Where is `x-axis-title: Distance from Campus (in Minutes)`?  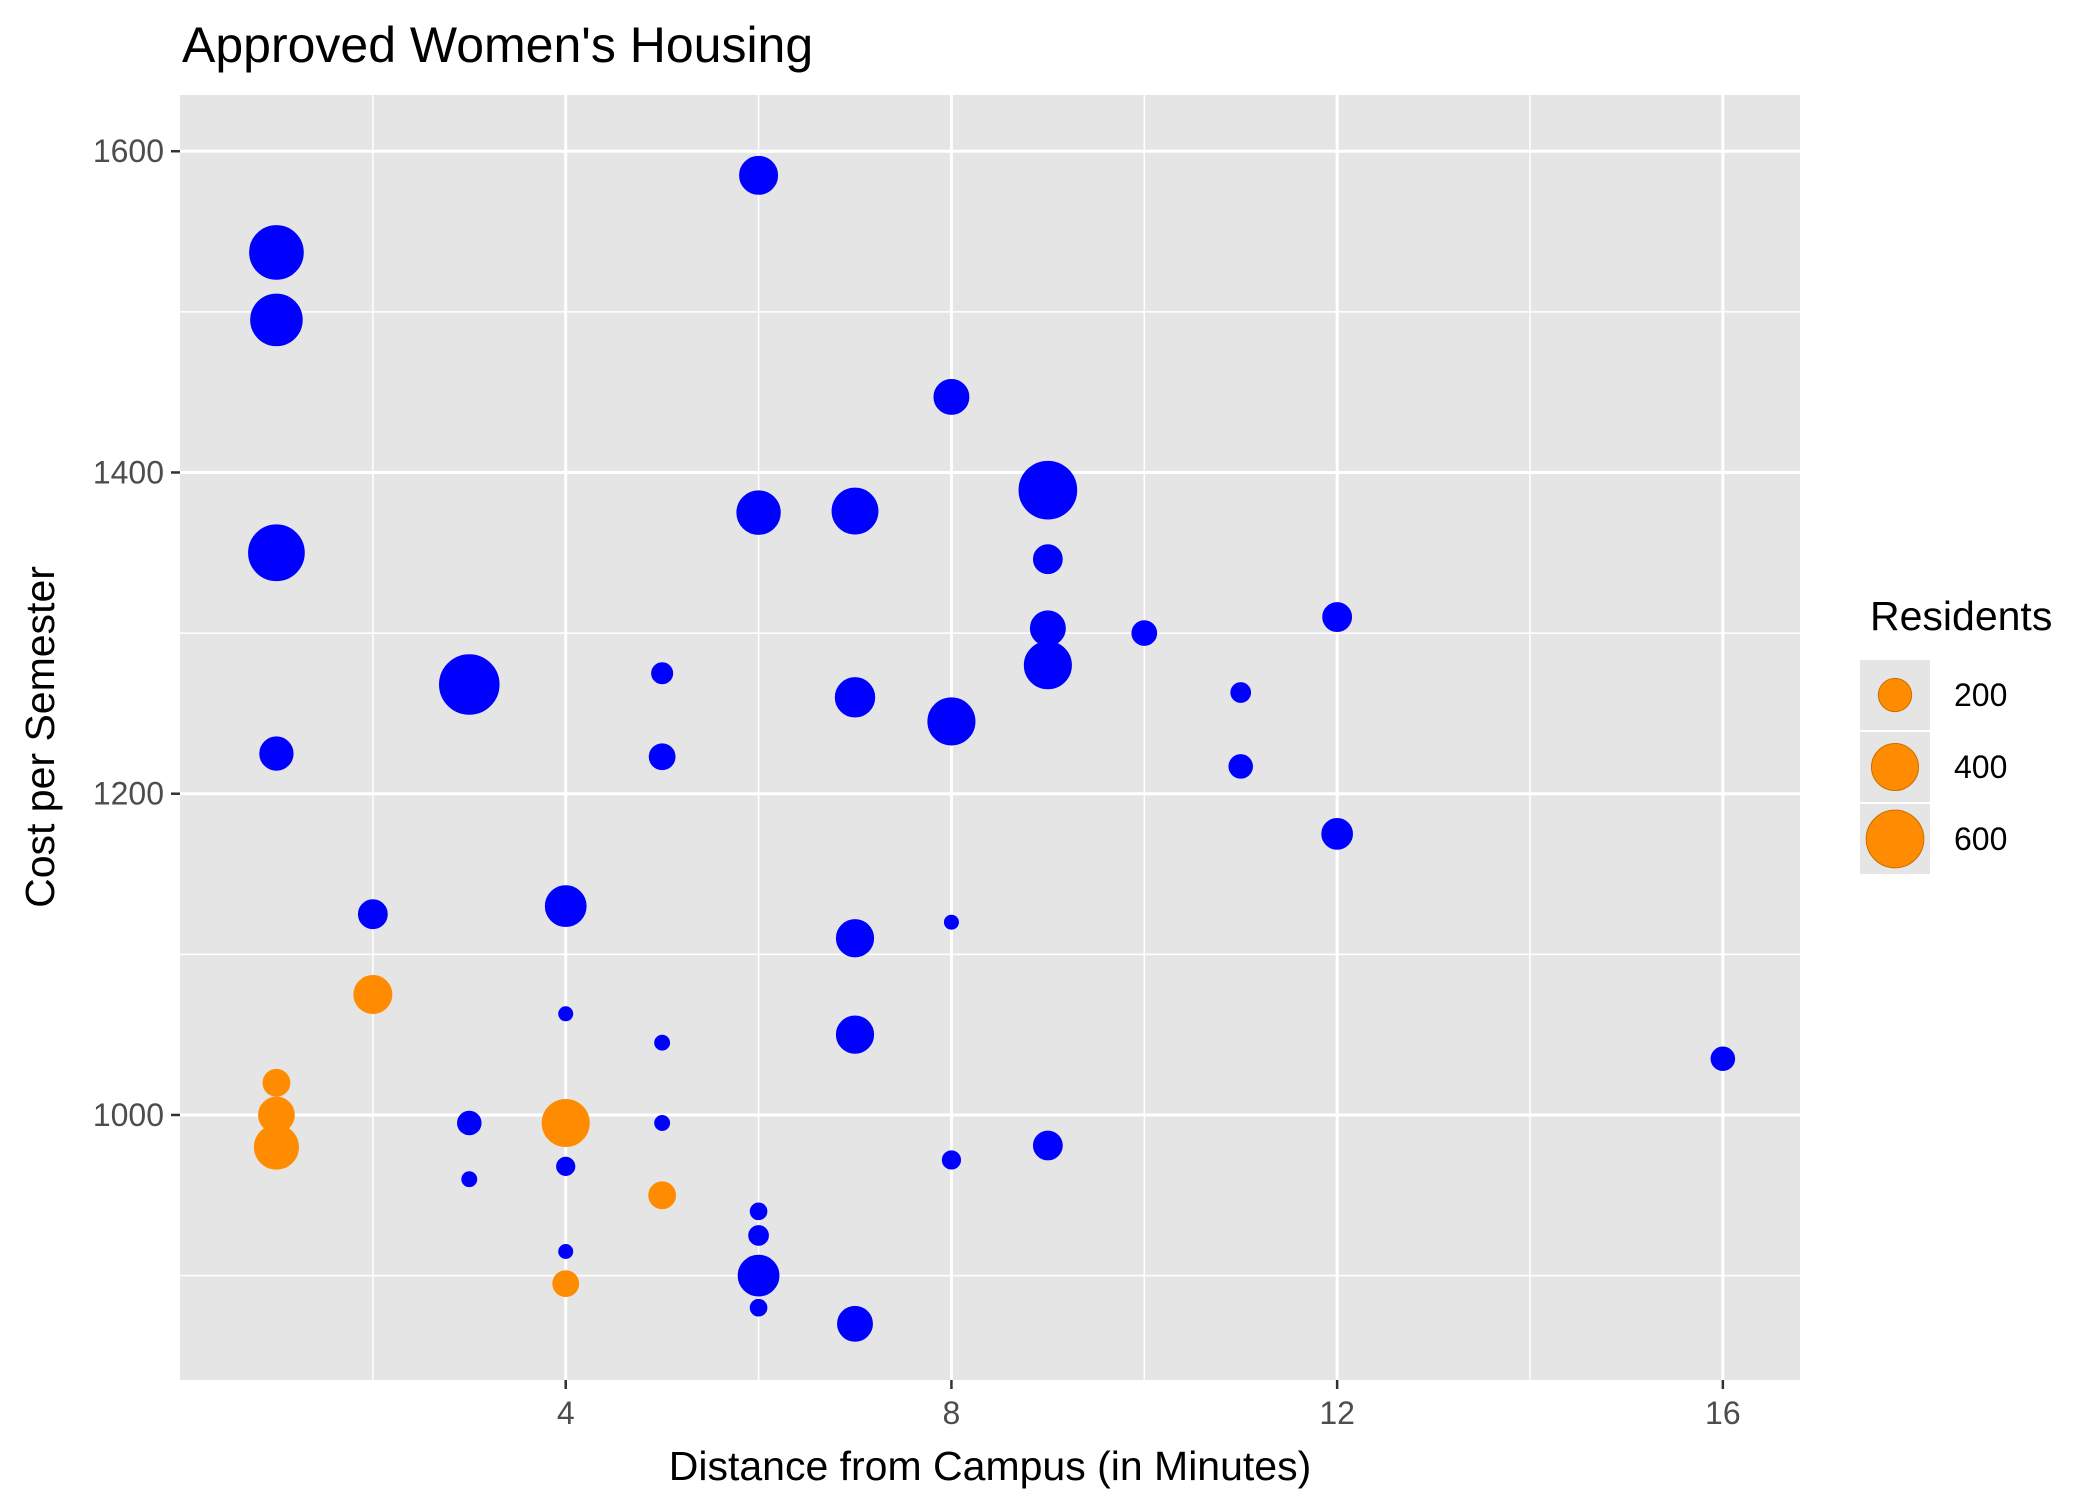
x-axis-title: Distance from Campus (in Minutes) is located at coordinates (990, 1466).